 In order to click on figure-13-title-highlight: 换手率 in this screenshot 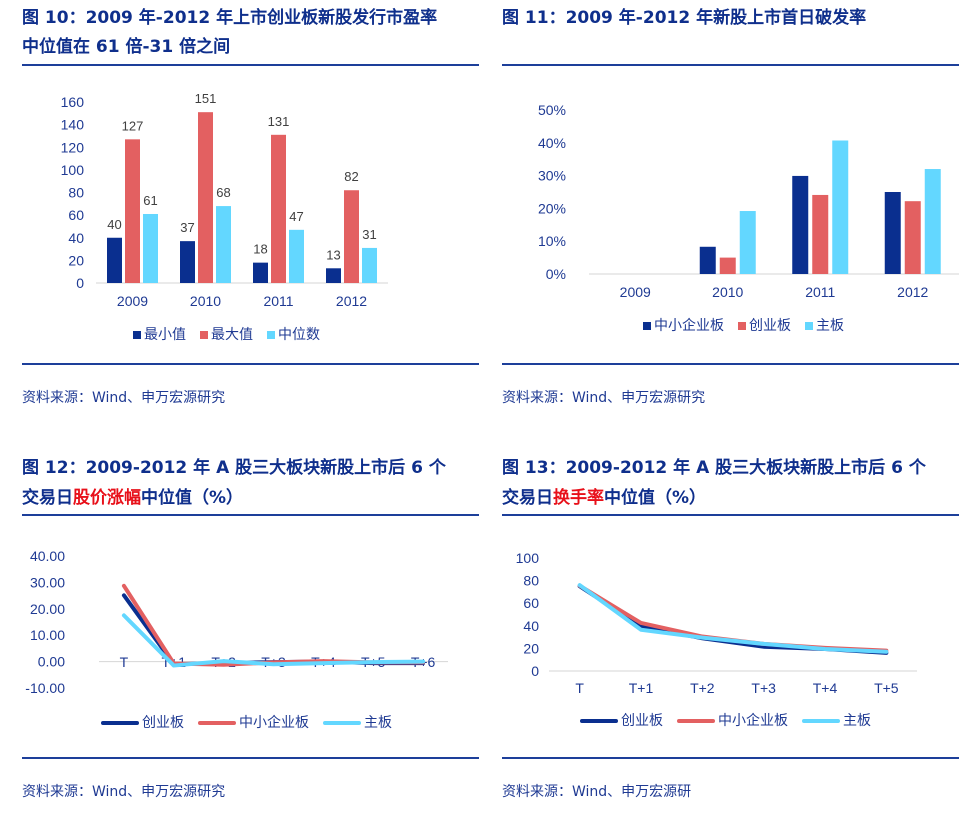, I will do `click(578, 498)`.